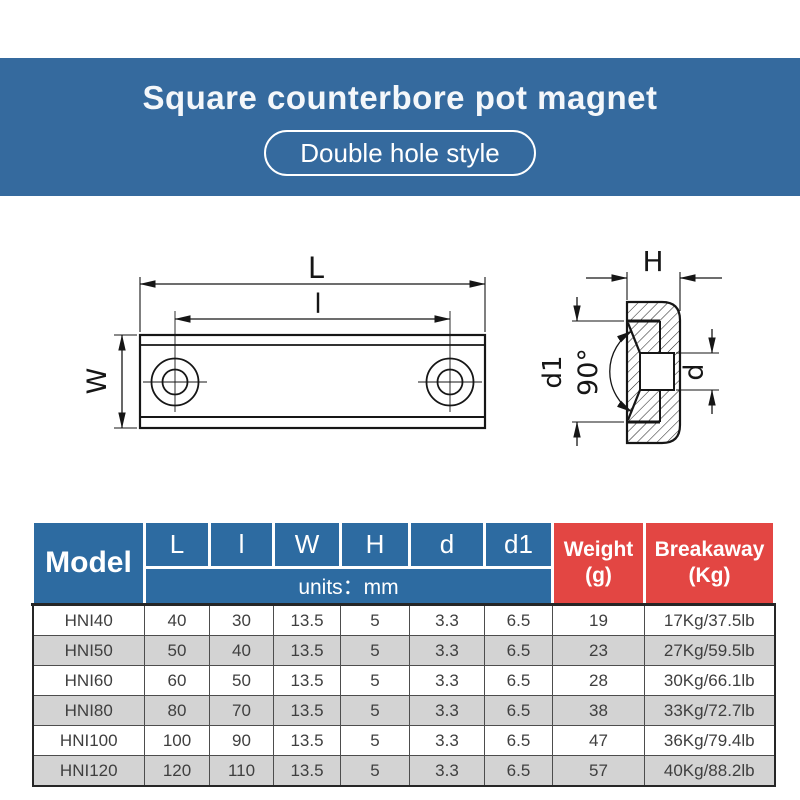 This screenshot has width=800, height=800. I want to click on page-title: Square counterbore pot magnet, so click(400, 97).